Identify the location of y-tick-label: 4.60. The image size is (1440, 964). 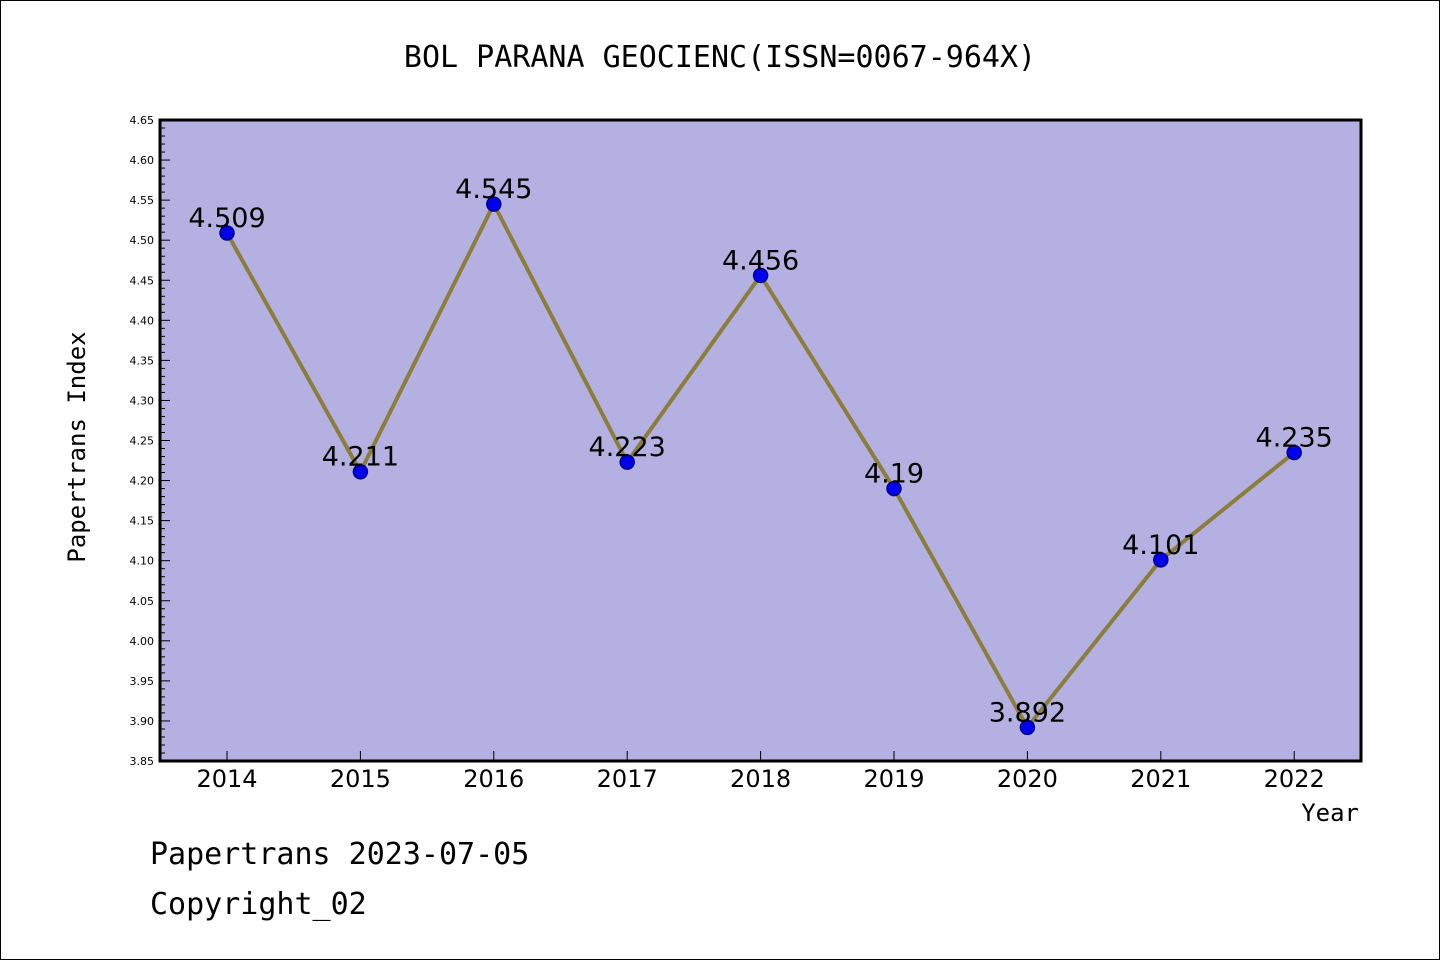
(142, 160).